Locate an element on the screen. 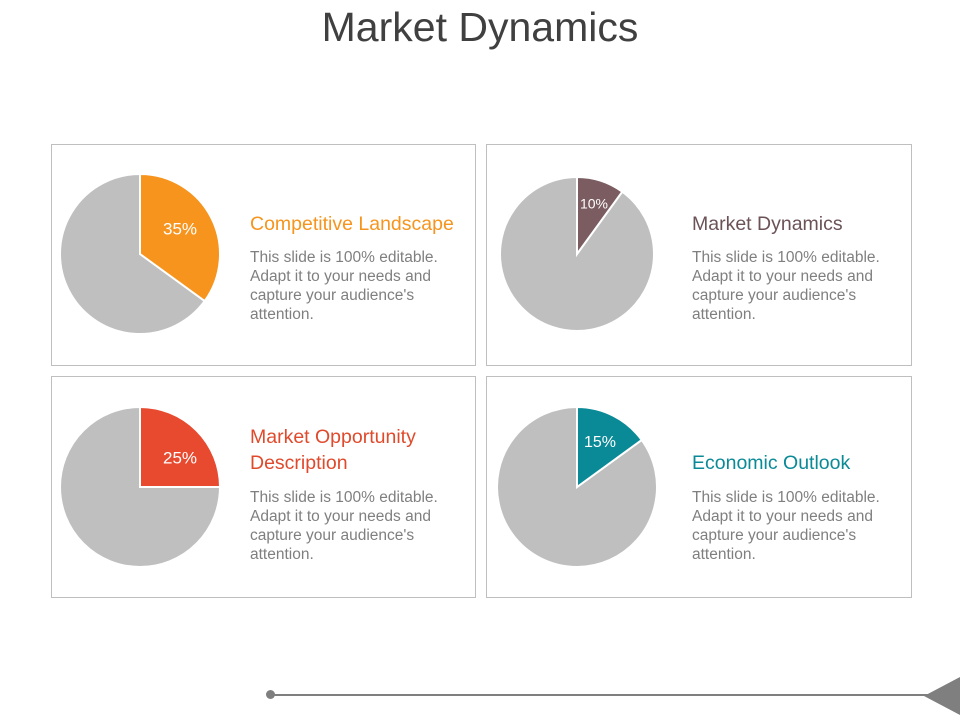 This screenshot has width=960, height=720. card-heading: Competitive Landscape is located at coordinates (352, 224).